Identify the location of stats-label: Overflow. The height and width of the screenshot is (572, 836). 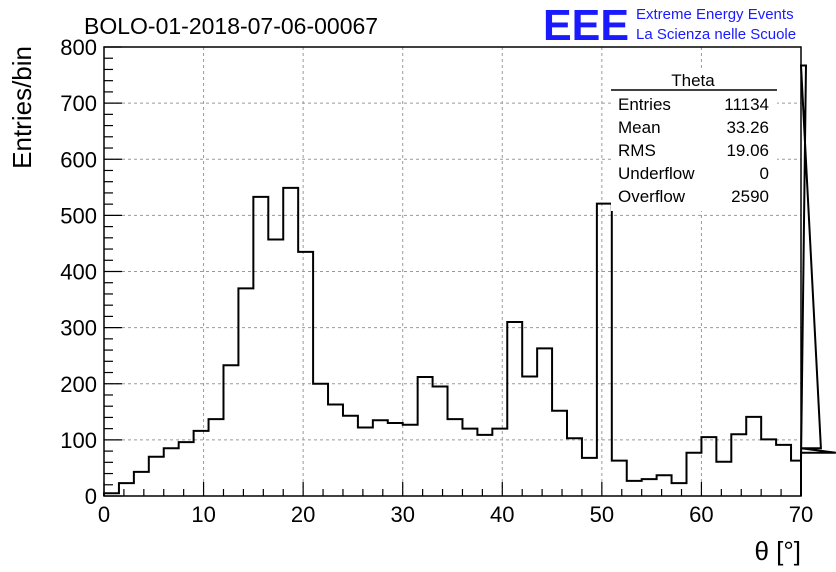
(652, 196).